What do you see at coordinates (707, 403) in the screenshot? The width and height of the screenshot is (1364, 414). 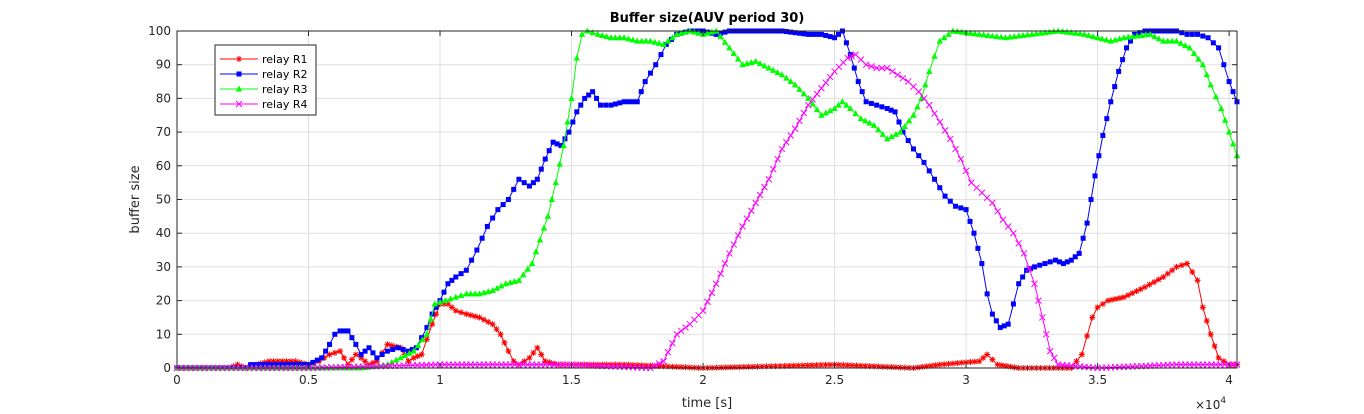 I see `x-axis-label: time [s]` at bounding box center [707, 403].